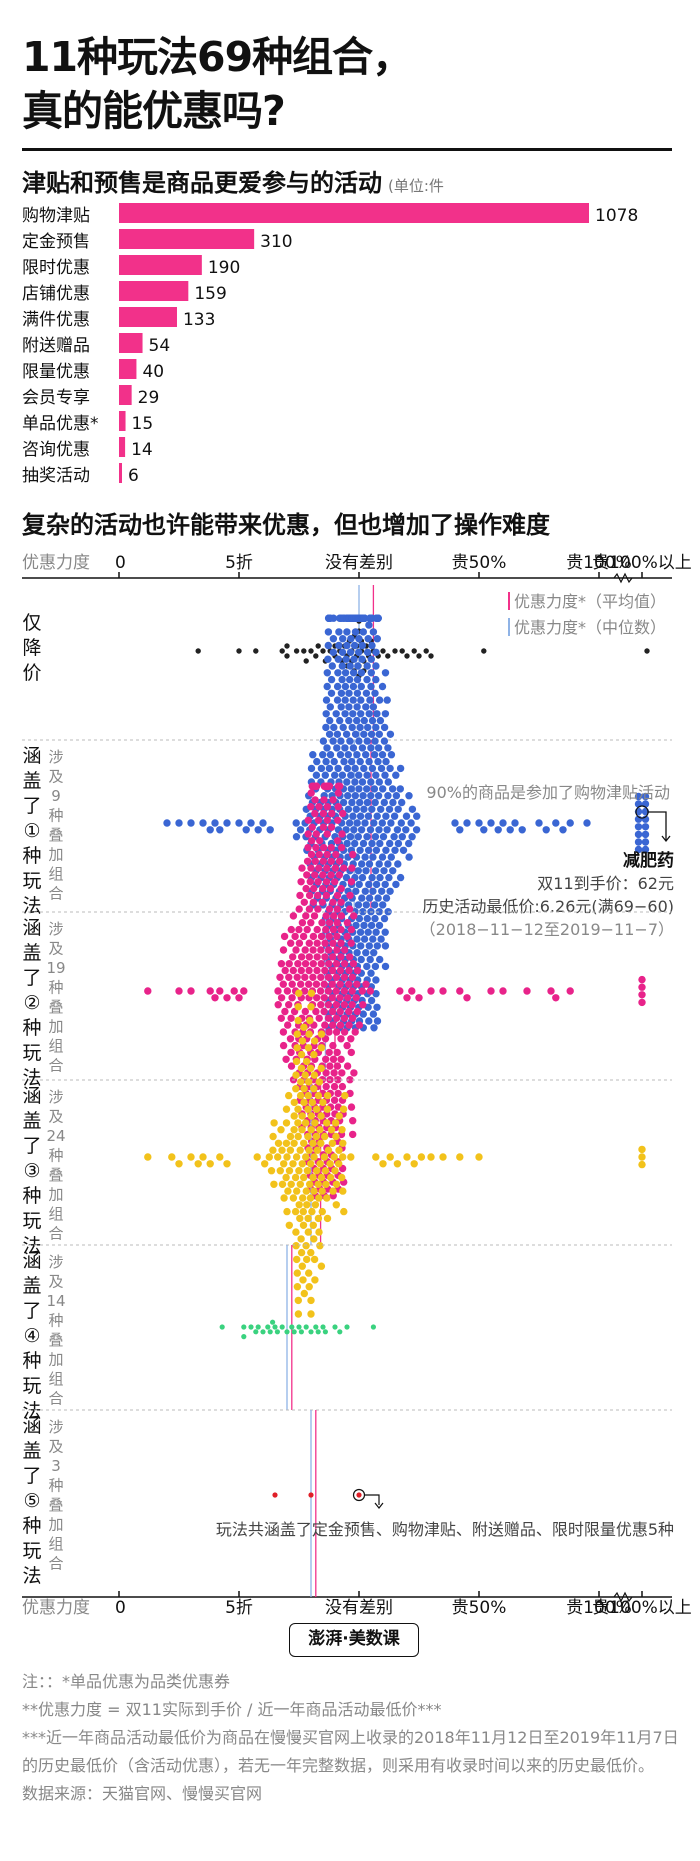 This screenshot has height=1861, width=700. What do you see at coordinates (31, 1171) in the screenshot?
I see `group-4-label-char: ③` at bounding box center [31, 1171].